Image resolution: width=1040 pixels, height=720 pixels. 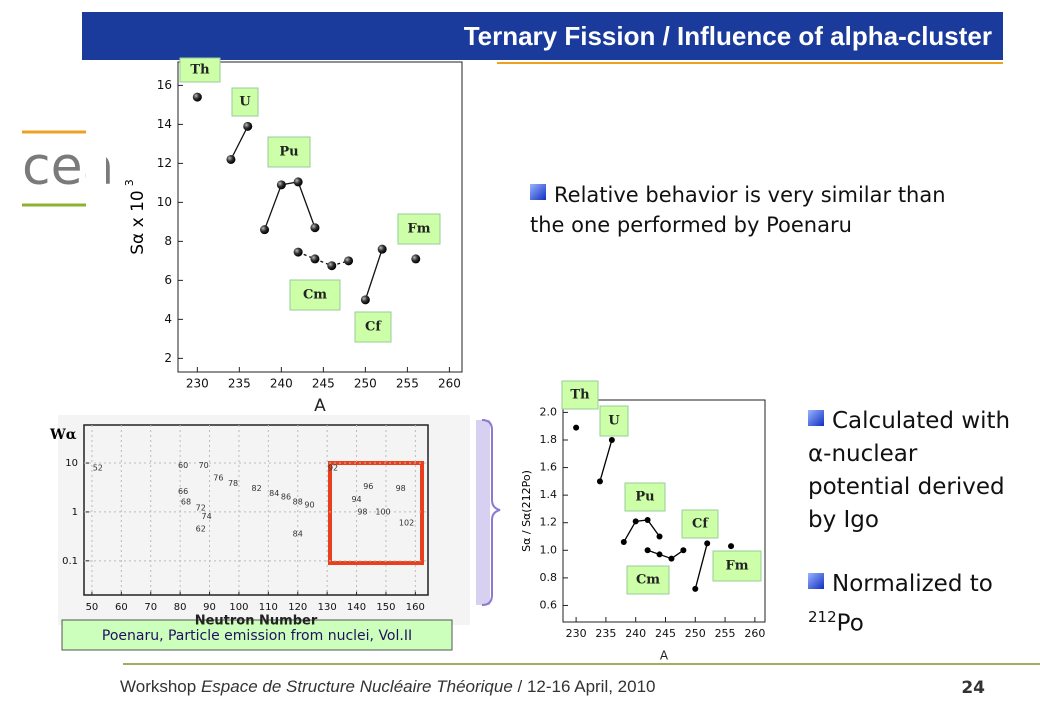 What do you see at coordinates (401, 488) in the screenshot?
I see `annotation: 98` at bounding box center [401, 488].